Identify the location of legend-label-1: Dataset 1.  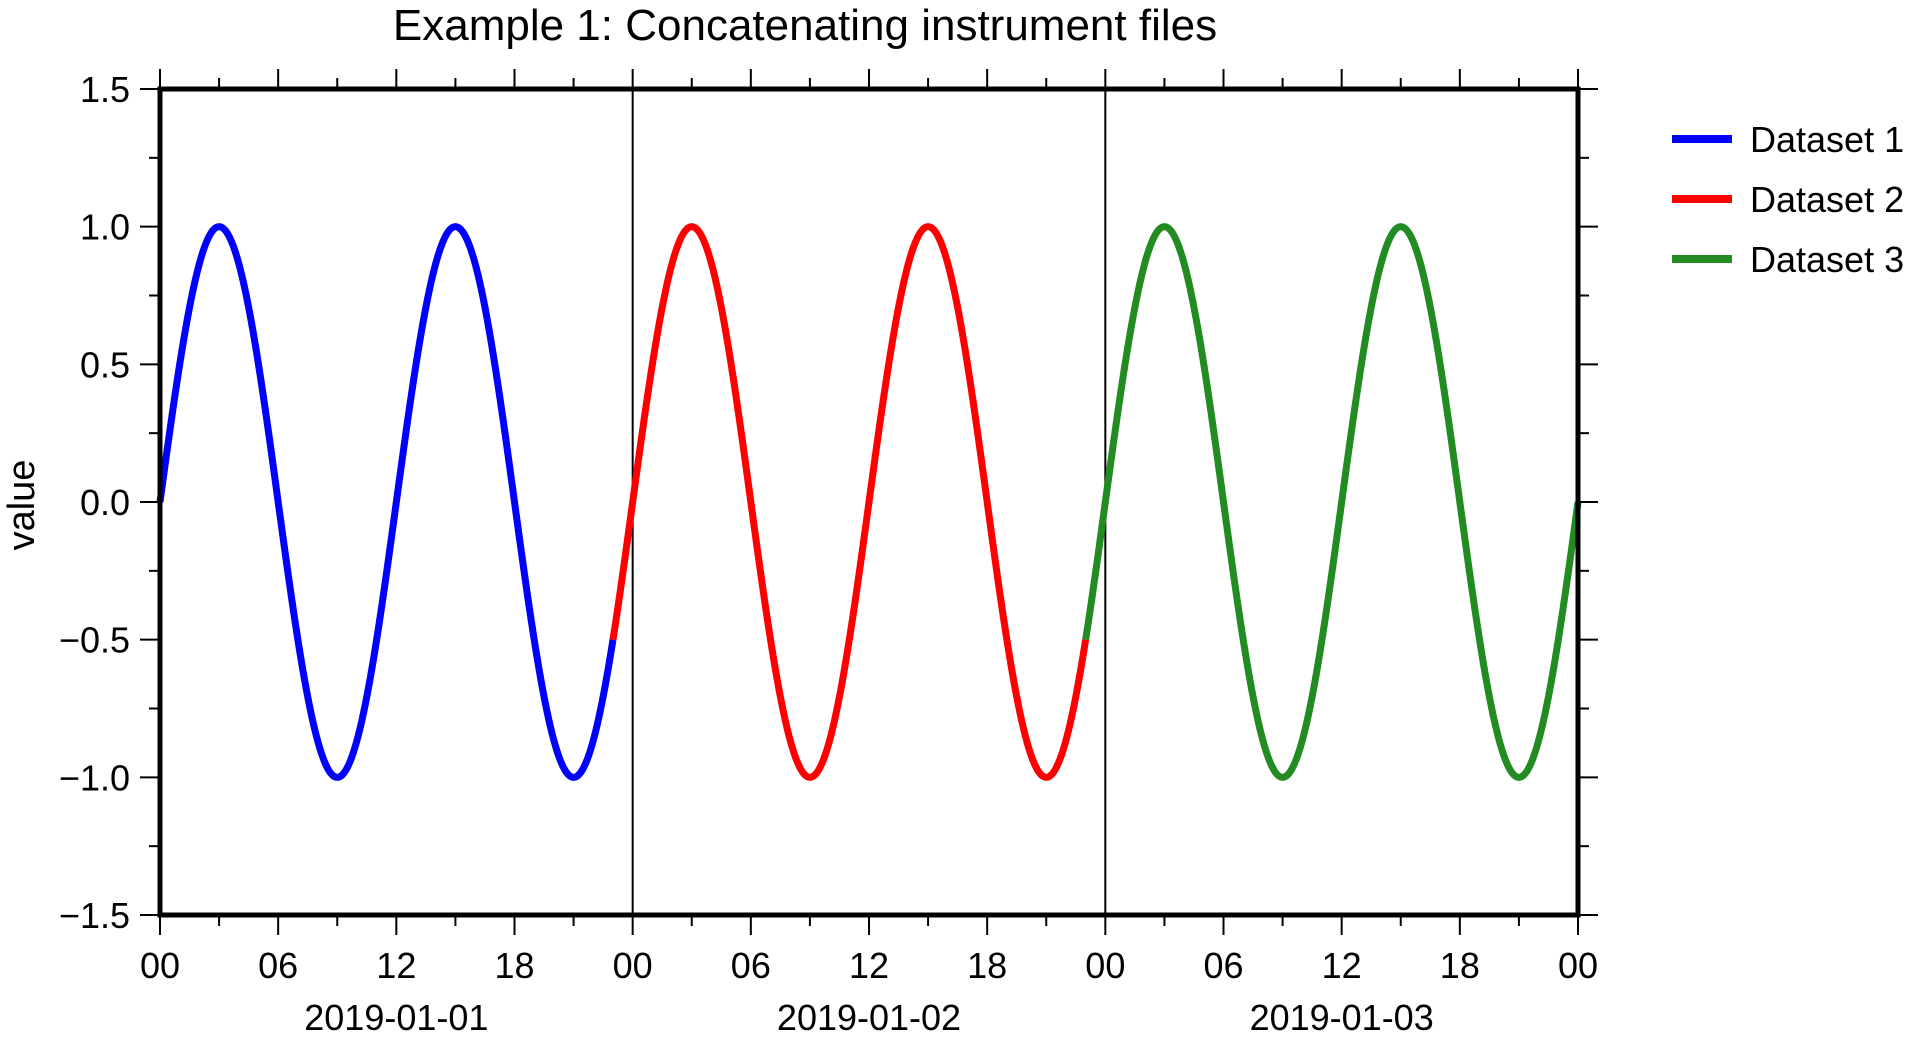
(1827, 139).